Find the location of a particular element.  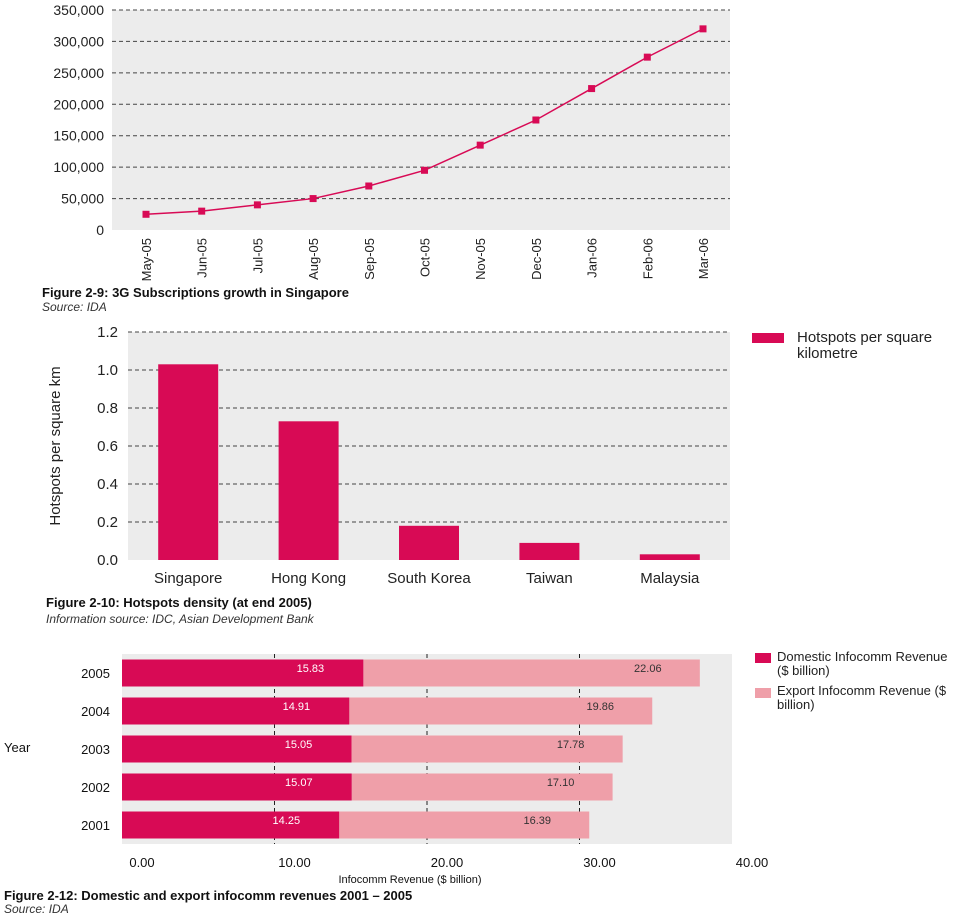

export-value-label: 19.86 is located at coordinates (600, 707).